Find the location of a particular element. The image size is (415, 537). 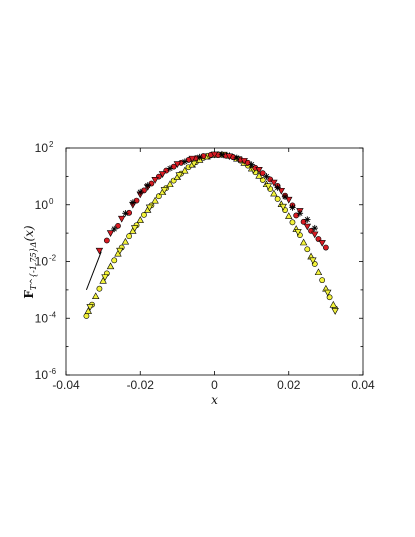

x-tick-label: -0.02 is located at coordinates (141, 385).